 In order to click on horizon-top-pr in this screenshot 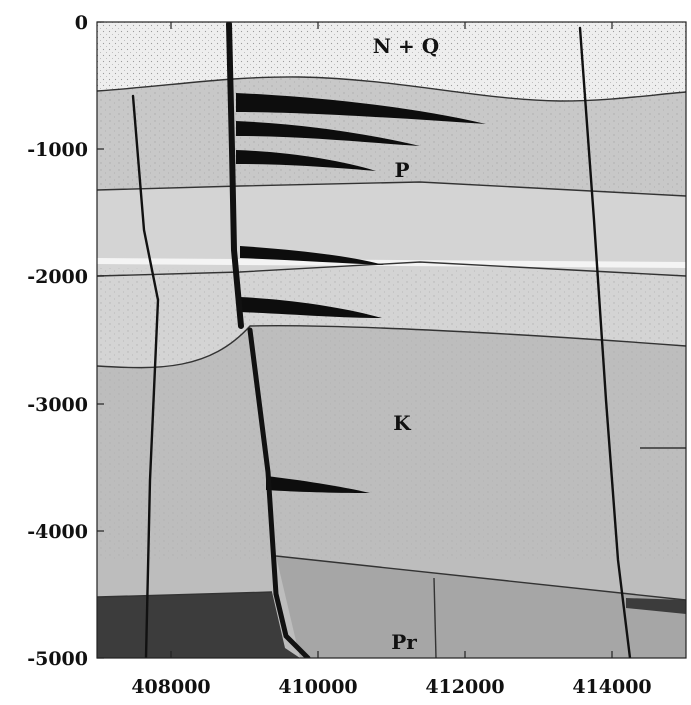, I will do `click(480, 578)`.